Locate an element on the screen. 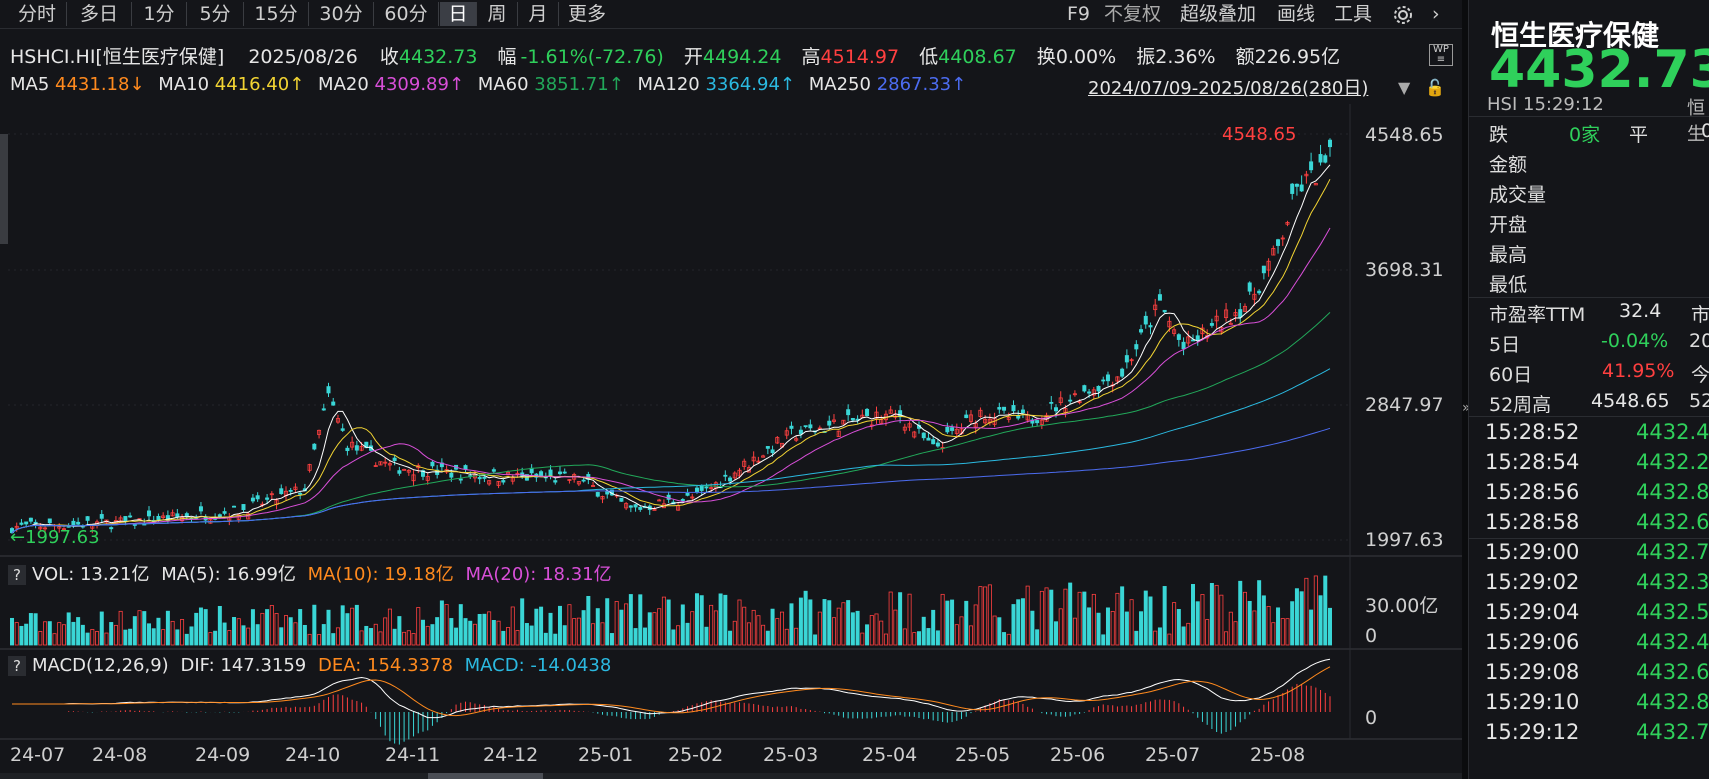  side-code: HSI is located at coordinates (1502, 104).